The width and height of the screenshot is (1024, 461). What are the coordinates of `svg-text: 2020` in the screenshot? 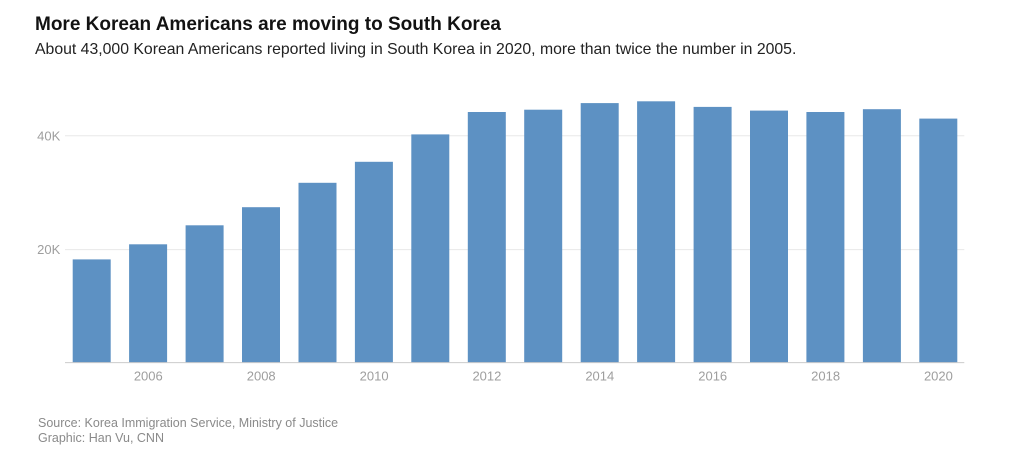 It's located at (938, 376).